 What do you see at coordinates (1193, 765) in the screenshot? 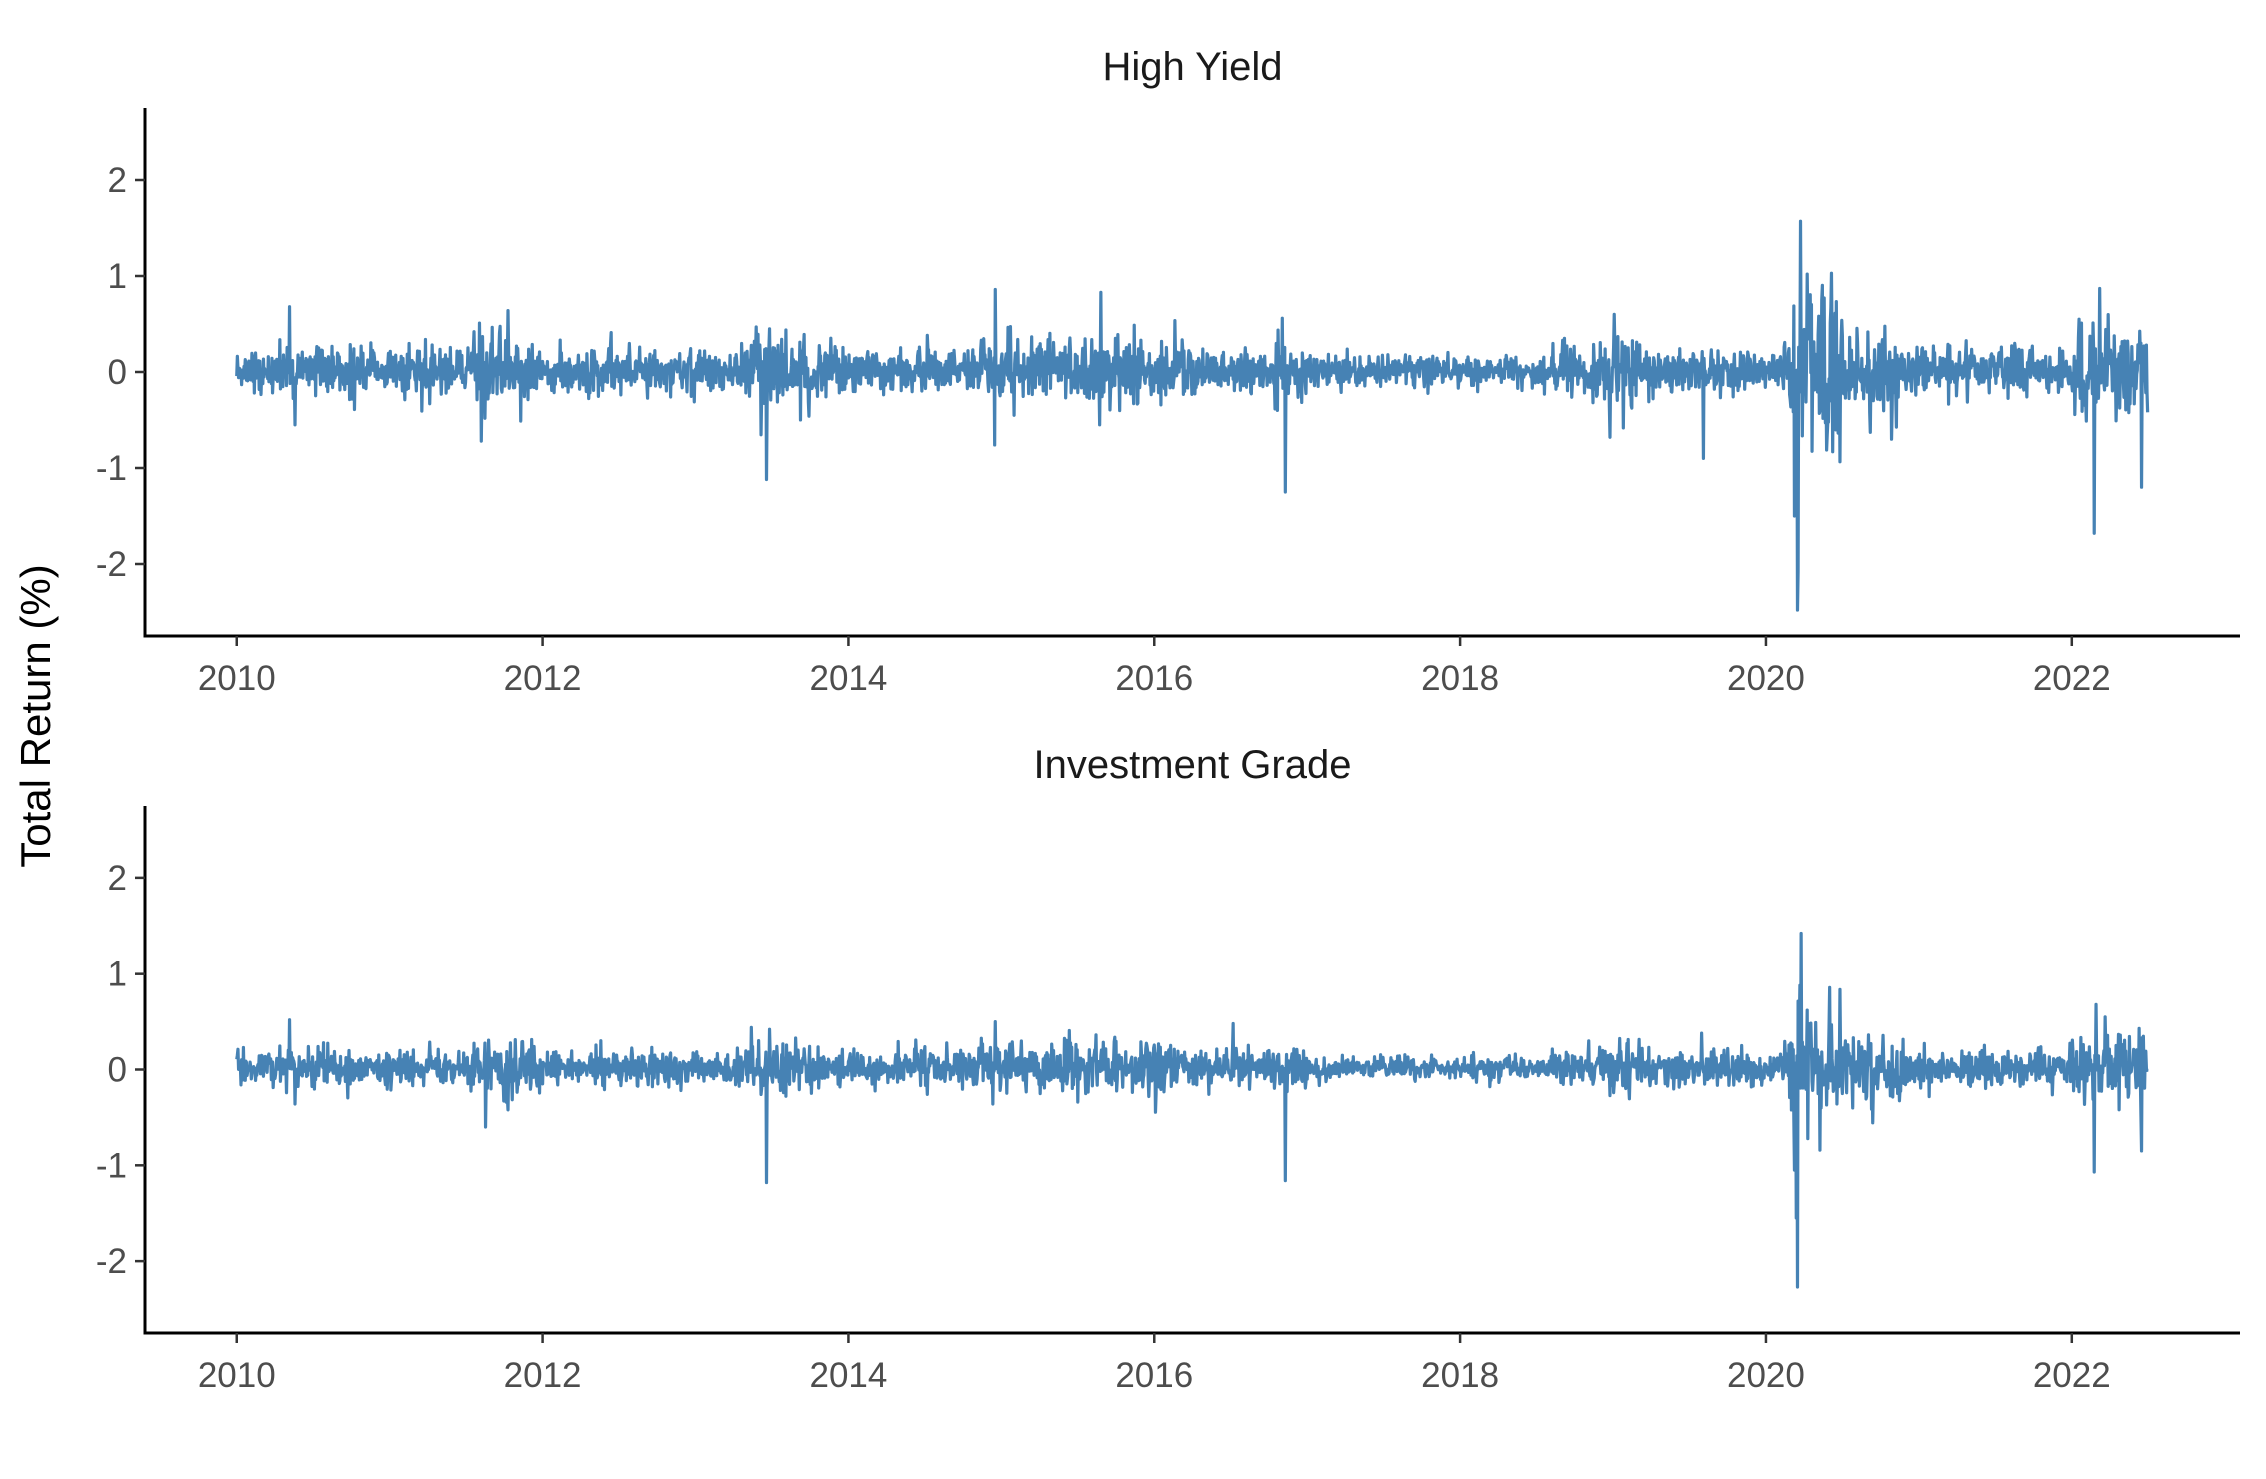
I see `panel-title: Investment Grade` at bounding box center [1193, 765].